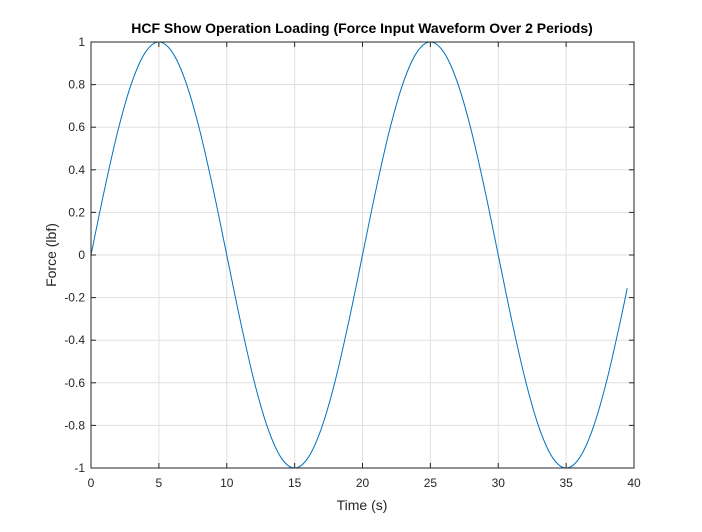 The width and height of the screenshot is (702, 532). I want to click on y-tick-label: 1, so click(81, 42).